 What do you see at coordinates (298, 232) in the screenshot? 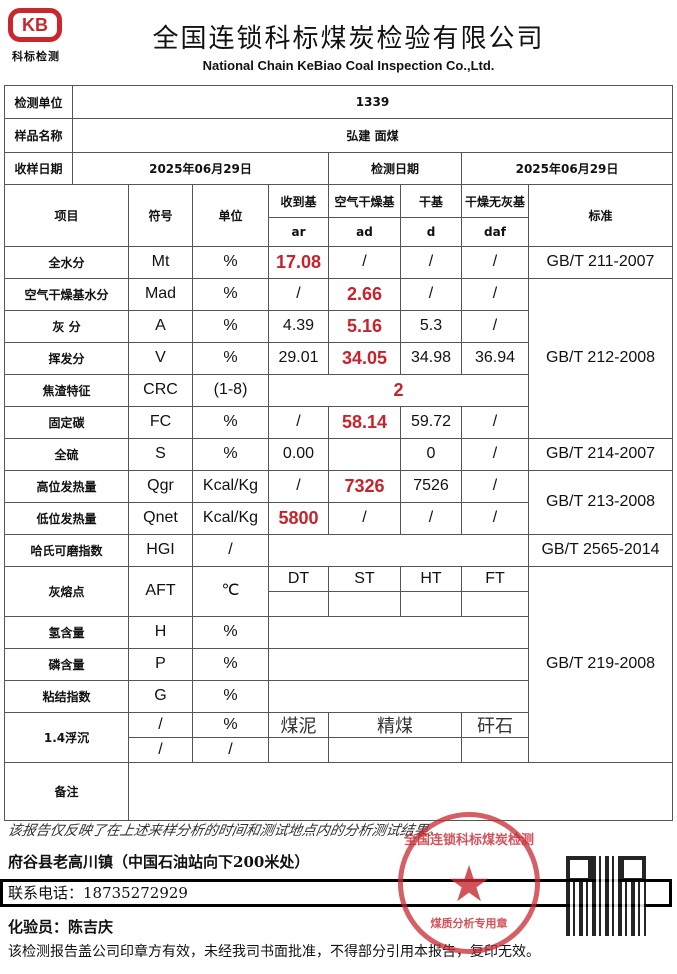
I see `col-ar: ar` at bounding box center [298, 232].